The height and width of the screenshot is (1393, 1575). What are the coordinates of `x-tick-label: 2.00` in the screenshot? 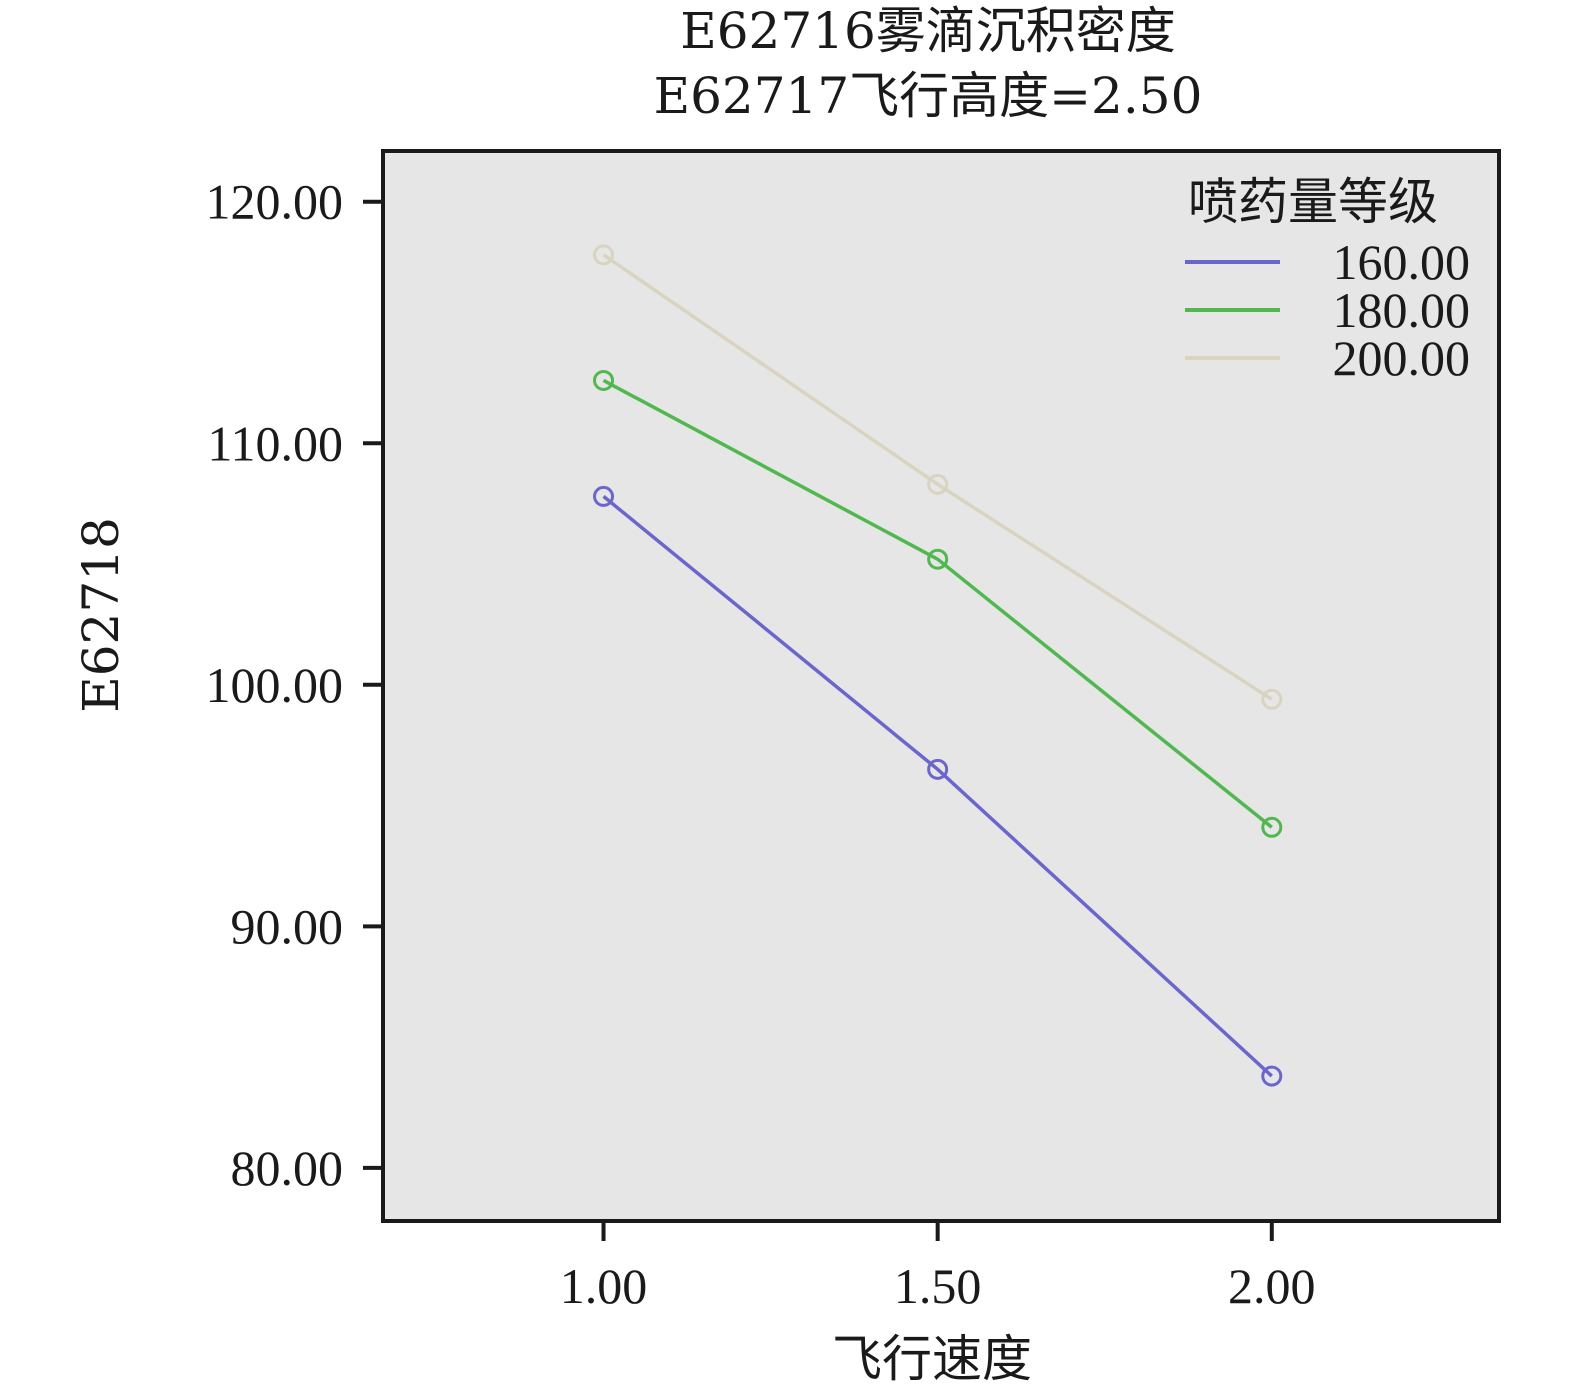 It's located at (1272, 1286).